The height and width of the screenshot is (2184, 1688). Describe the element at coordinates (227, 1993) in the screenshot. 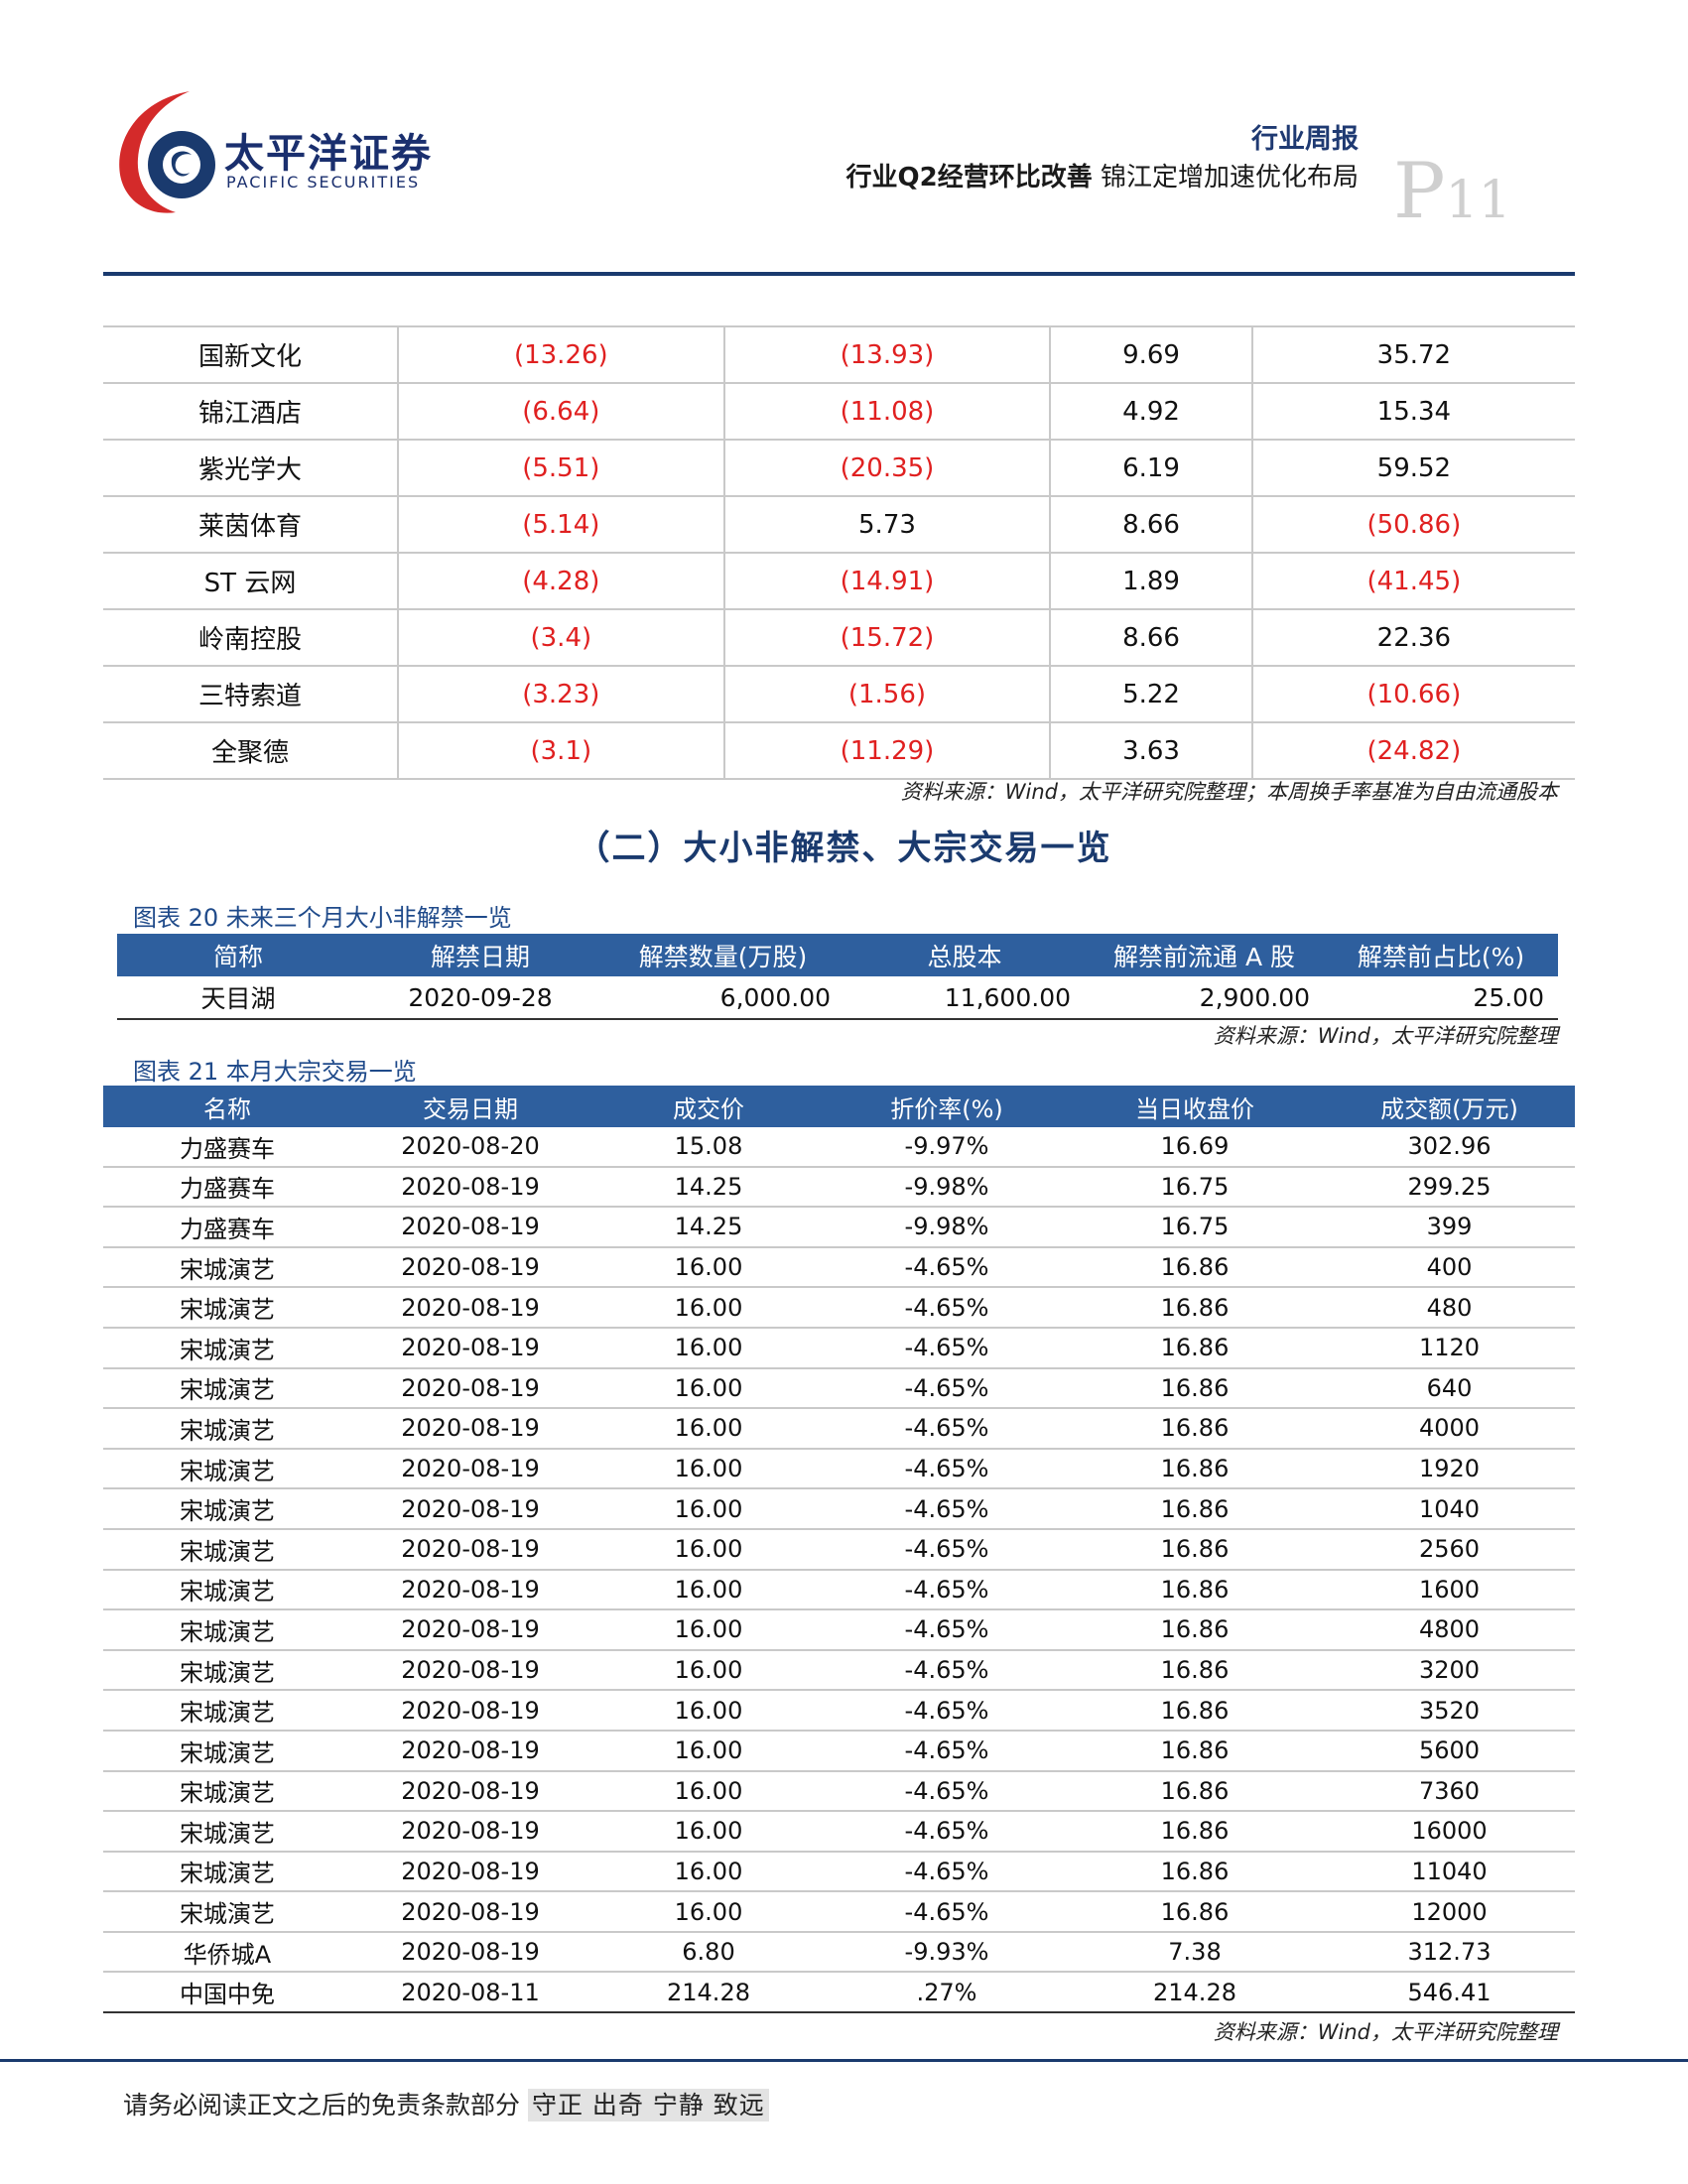

I see `name-cell: 中国中免` at that location.